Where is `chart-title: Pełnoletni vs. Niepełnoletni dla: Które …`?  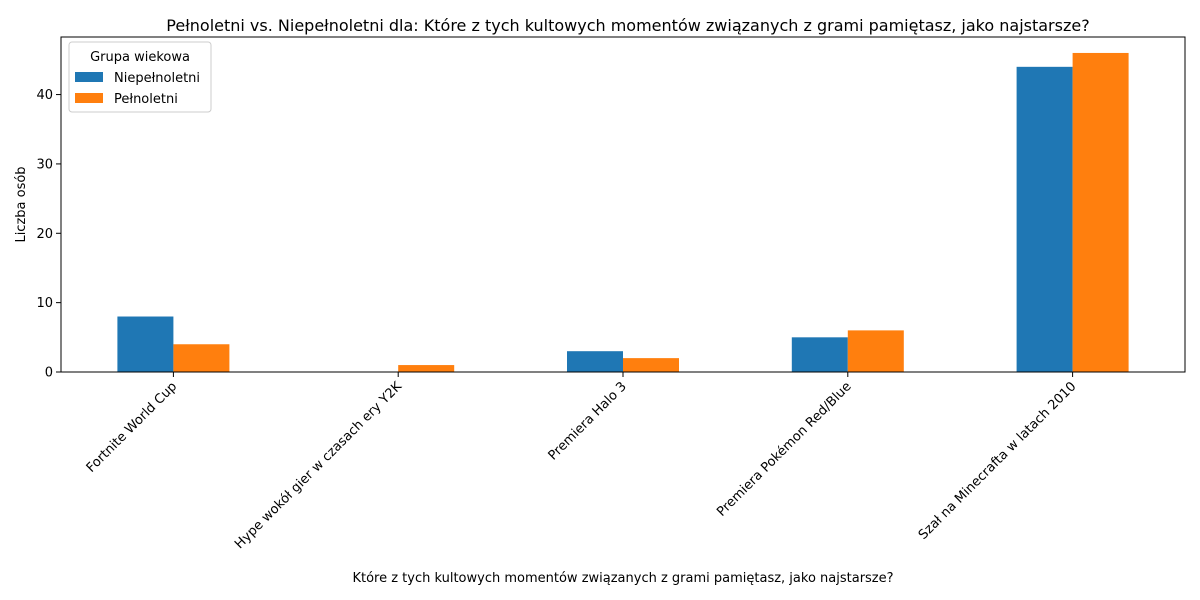
chart-title: Pełnoletni vs. Niepełnoletni dla: Które … is located at coordinates (627, 25).